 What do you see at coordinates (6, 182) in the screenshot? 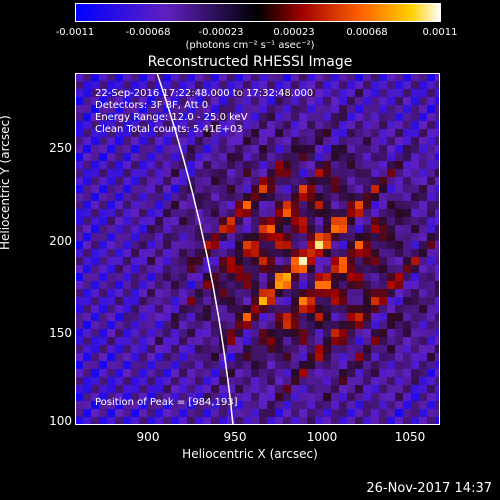
I see `y-axis-label: Heliocentric Y (arcsec)` at bounding box center [6, 182].